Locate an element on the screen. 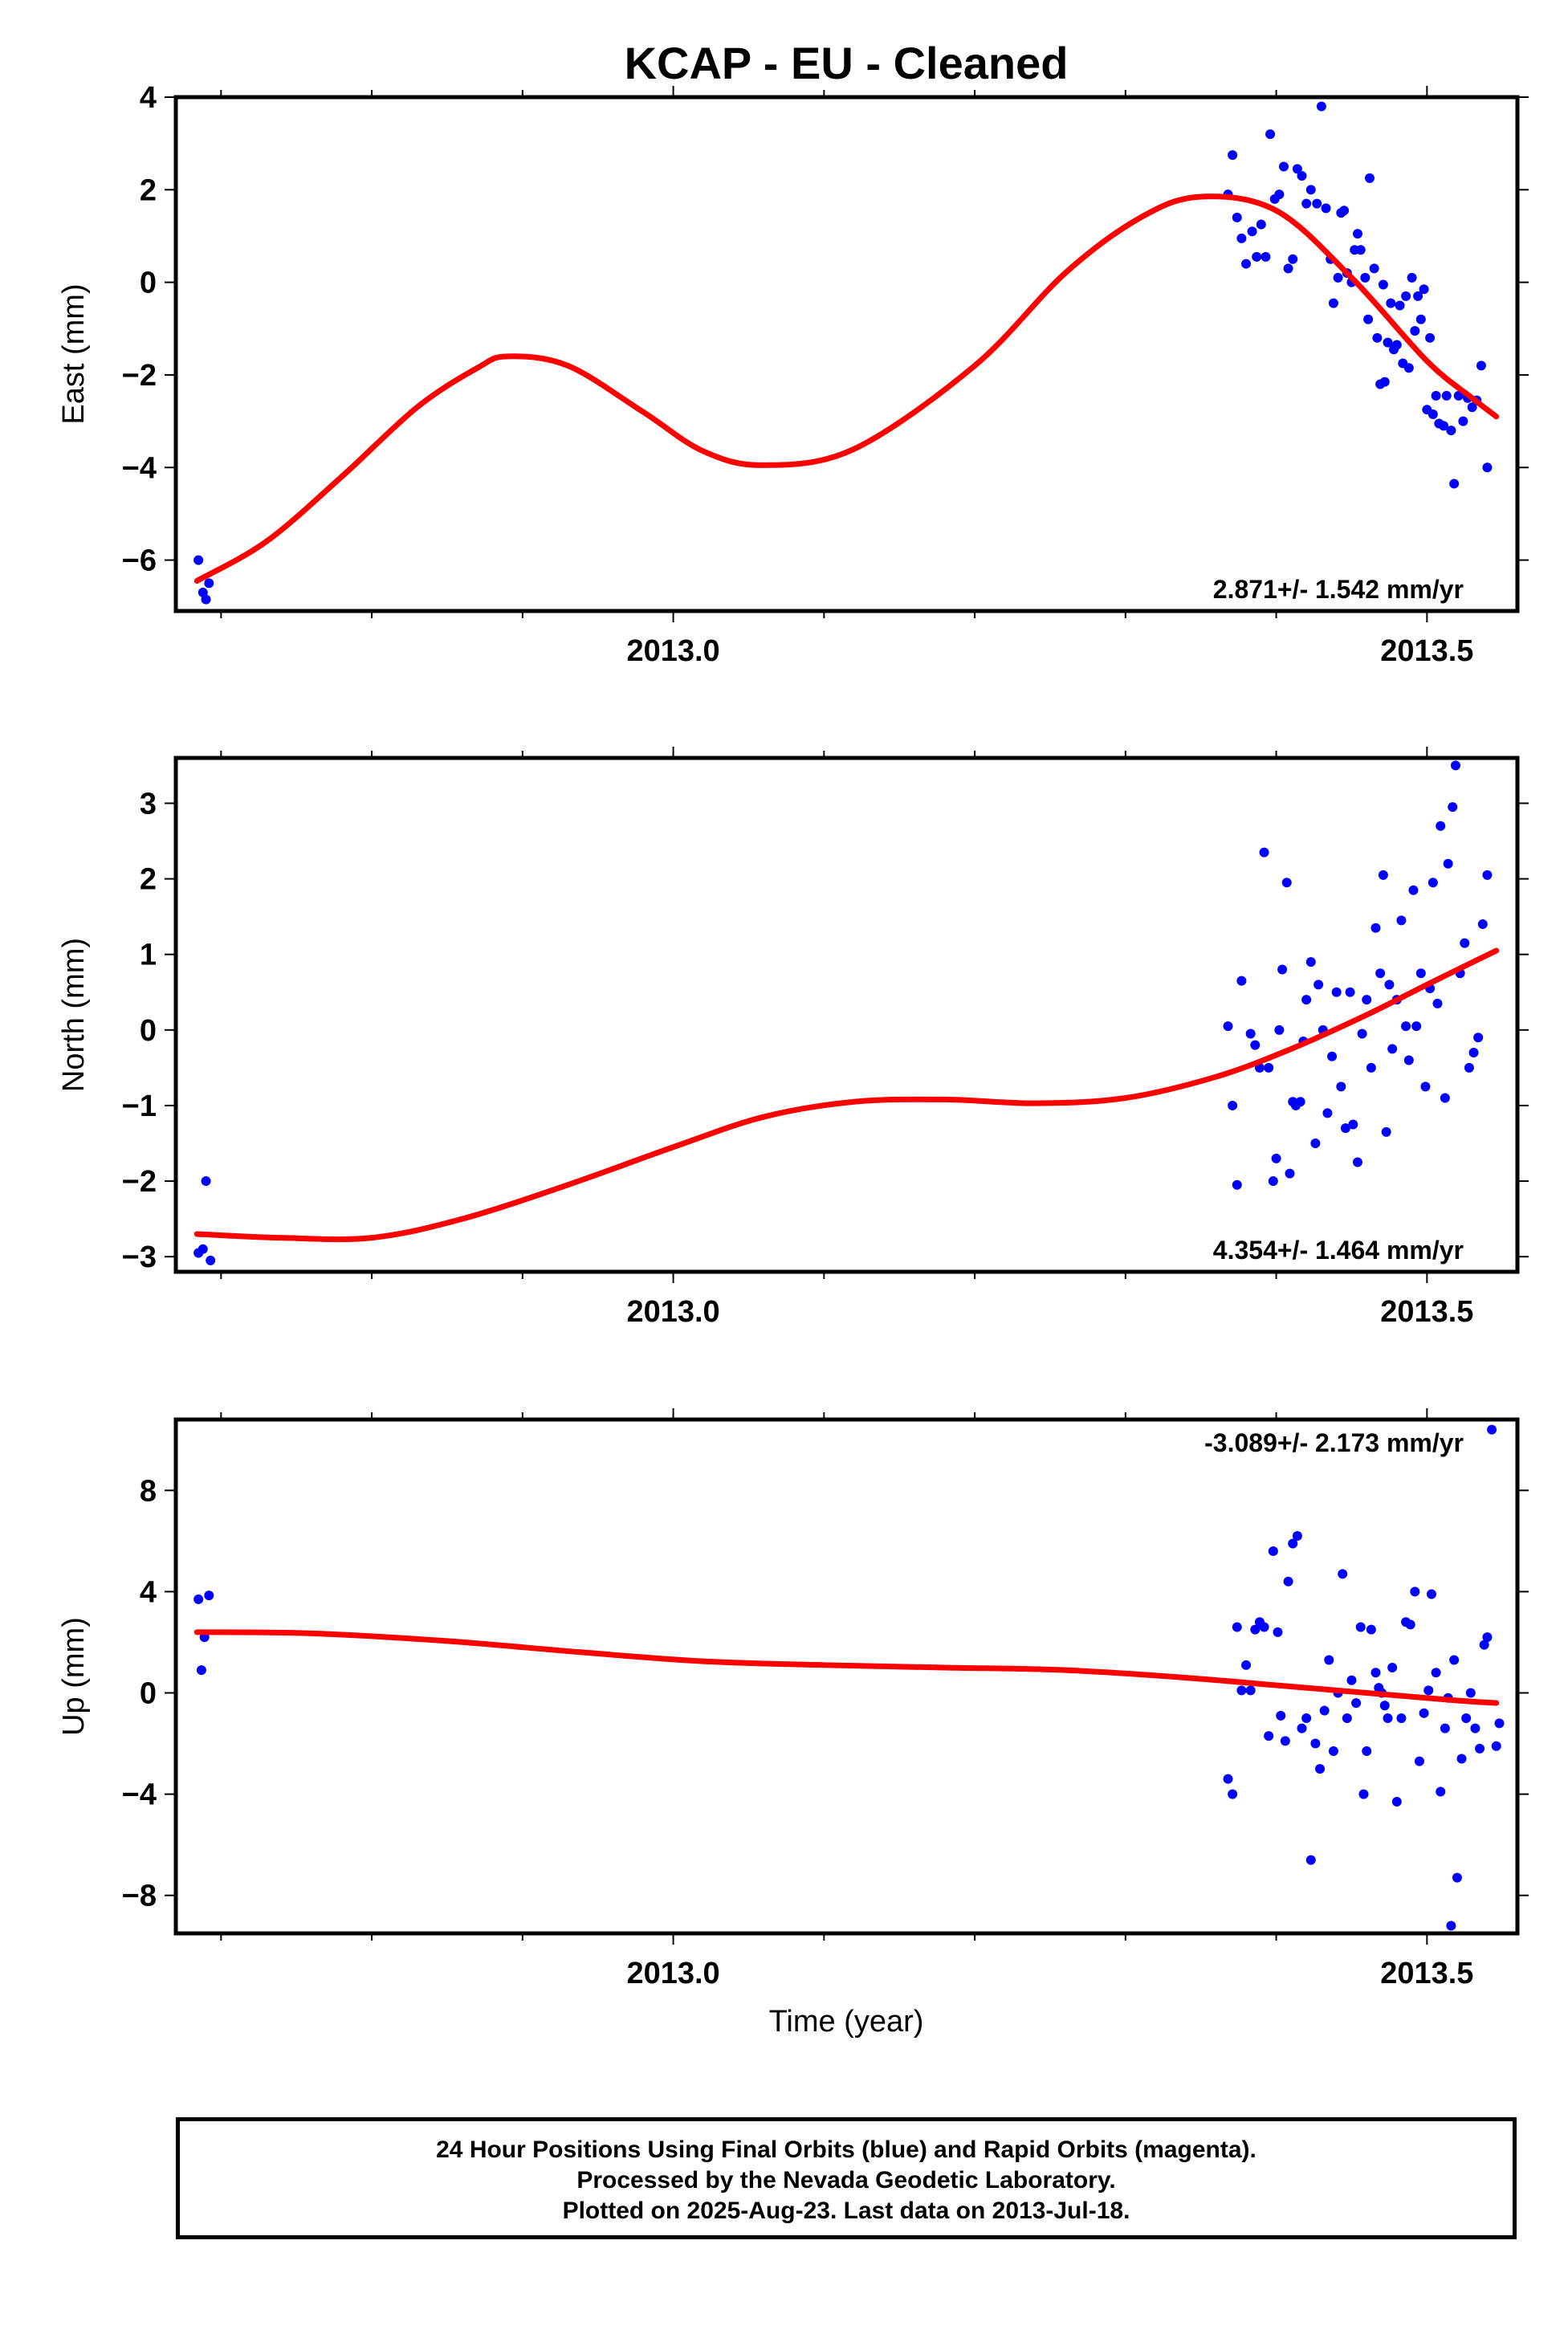 The height and width of the screenshot is (2330, 1568). fit-curve is located at coordinates (846, 389).